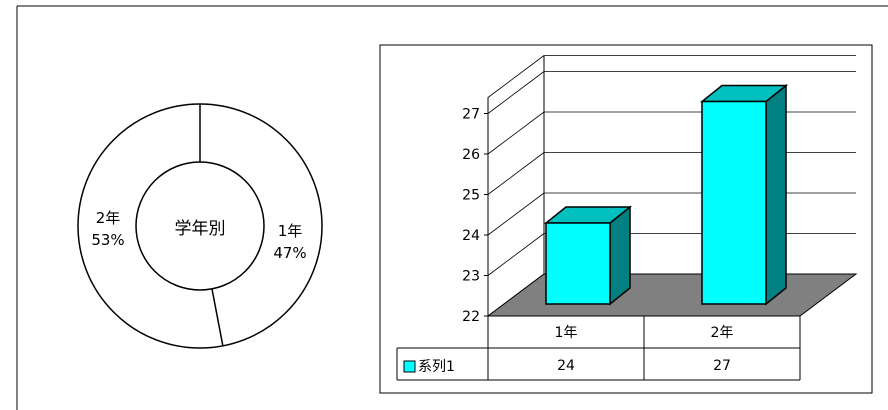 Image resolution: width=888 pixels, height=410 pixels. What do you see at coordinates (289, 253) in the screenshot?
I see `slice-percent-label: 47%` at bounding box center [289, 253].